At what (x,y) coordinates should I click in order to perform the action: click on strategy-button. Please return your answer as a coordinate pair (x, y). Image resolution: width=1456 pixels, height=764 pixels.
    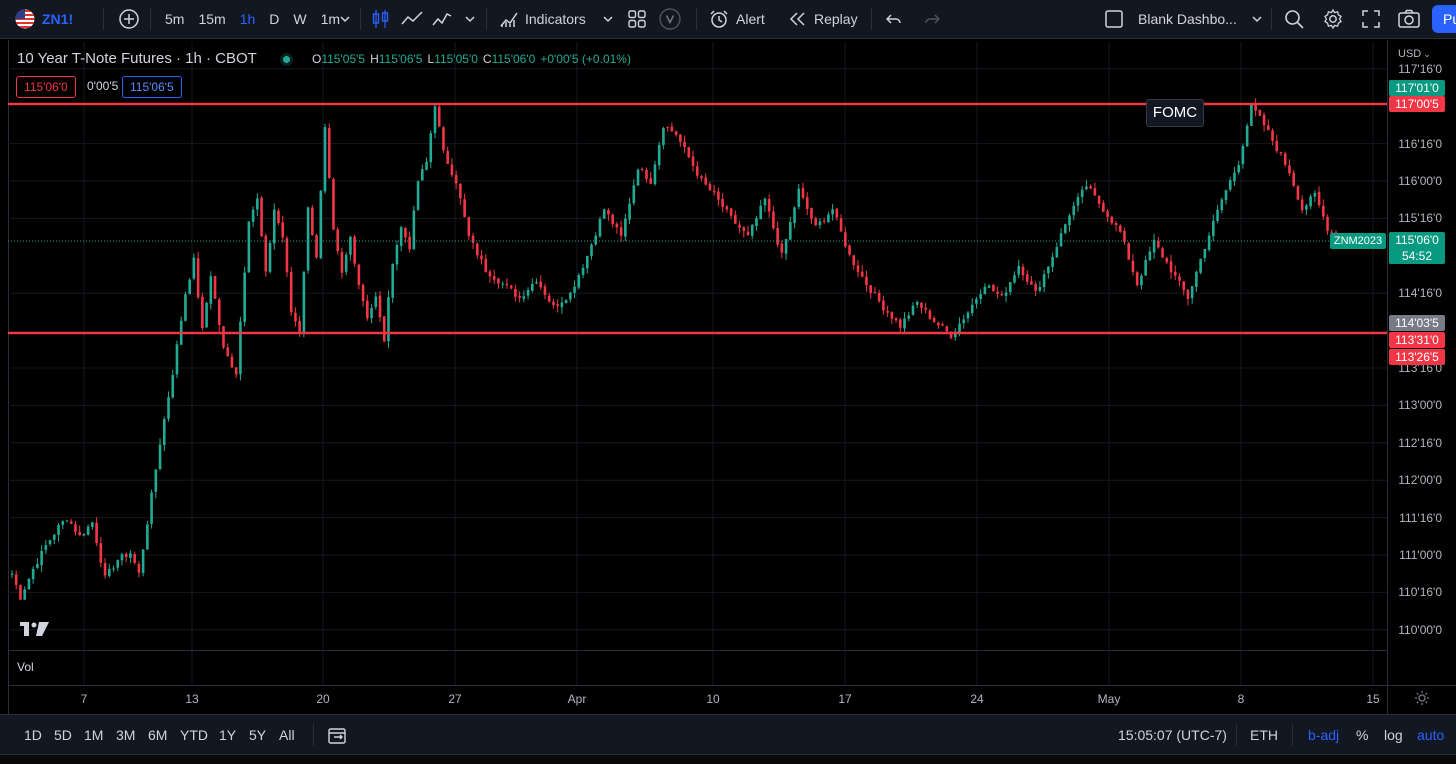
    Looking at the image, I should click on (670, 19).